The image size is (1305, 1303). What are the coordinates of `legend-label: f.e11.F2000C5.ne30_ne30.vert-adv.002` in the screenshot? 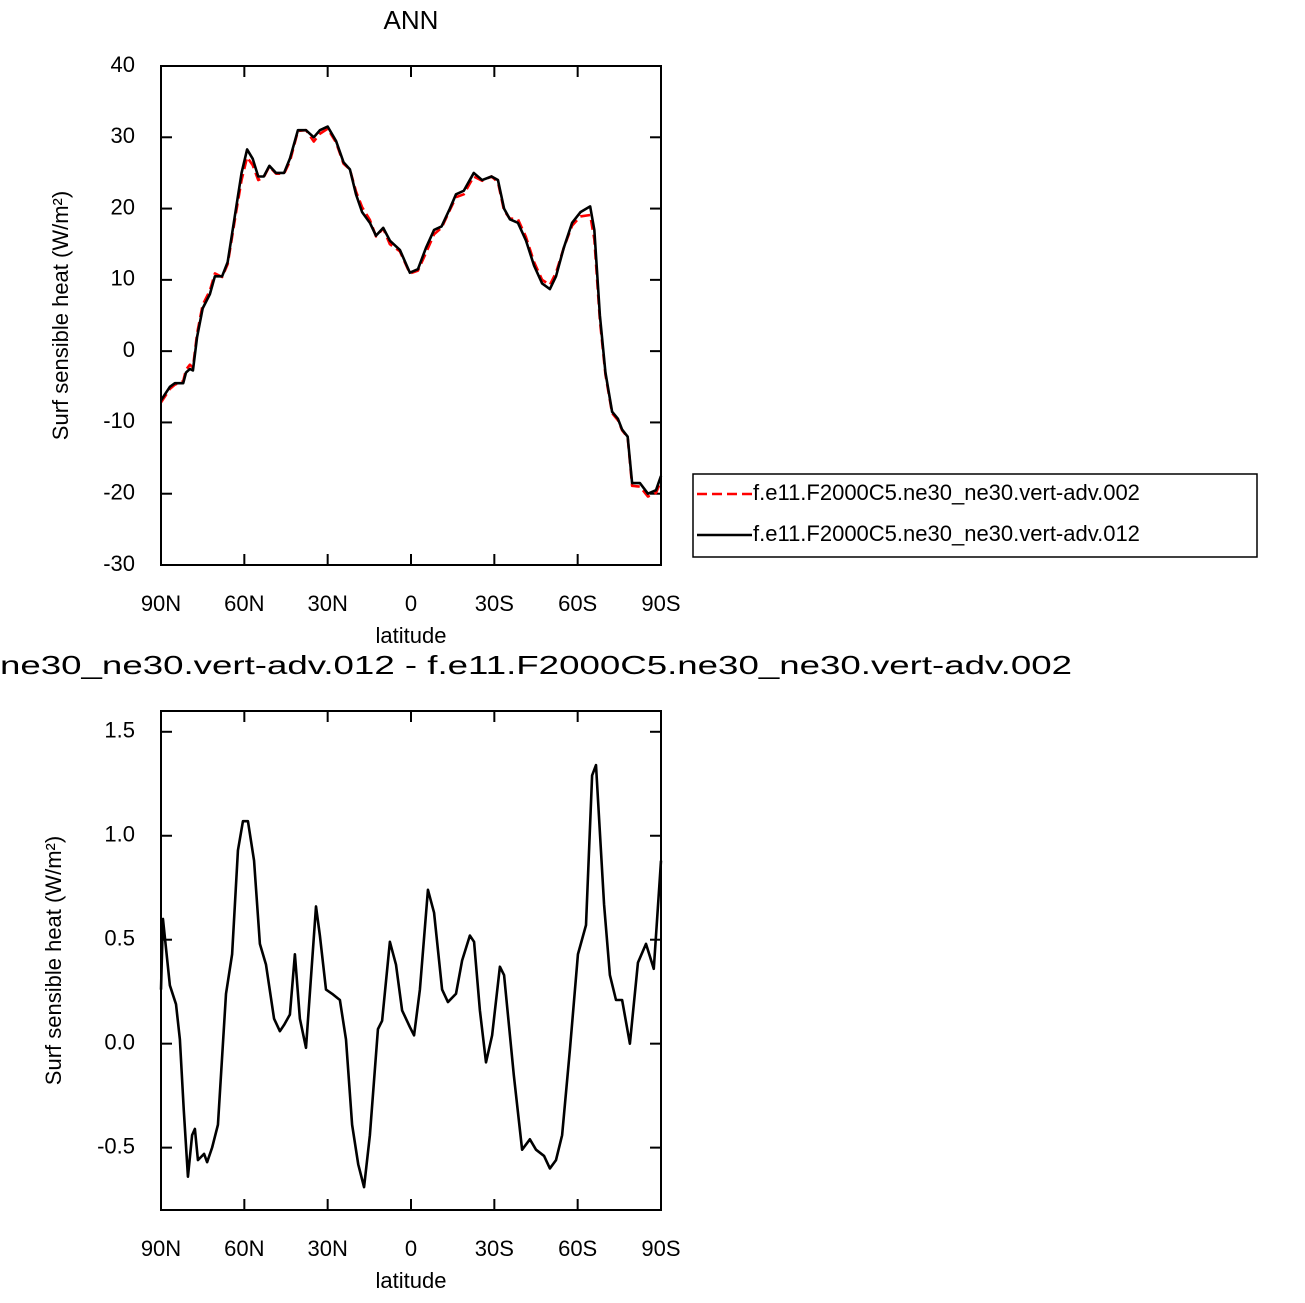 It's located at (946, 492).